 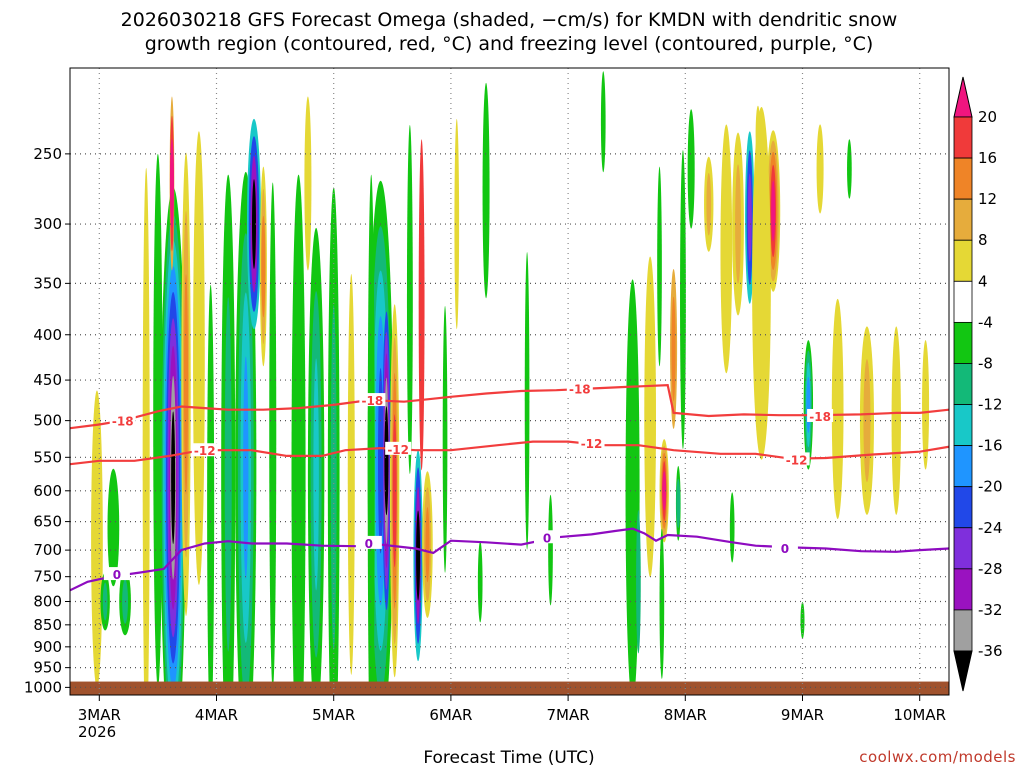 What do you see at coordinates (47, 522) in the screenshot?
I see `y-tick-650: 650` at bounding box center [47, 522].